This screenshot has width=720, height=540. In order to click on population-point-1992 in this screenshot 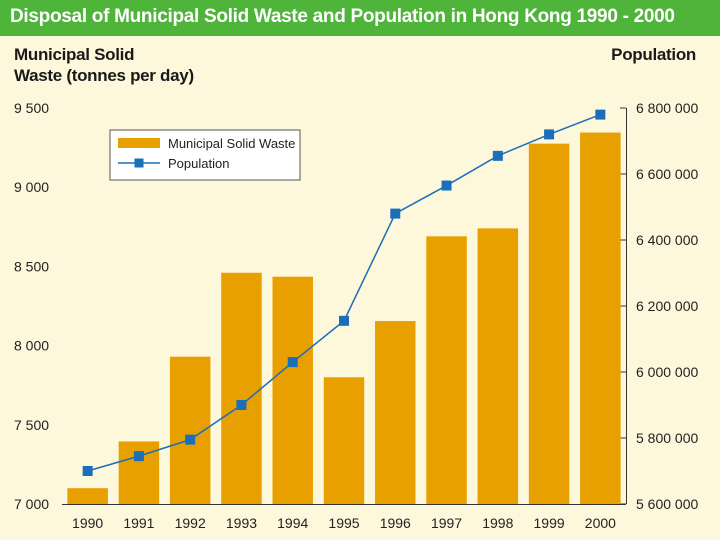, I will do `click(190, 439)`.